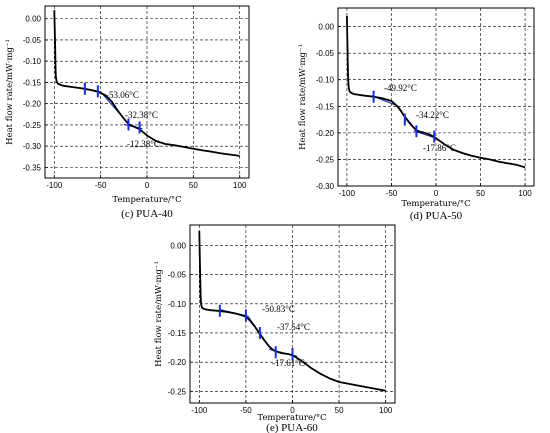  I want to click on annotation-1: -49.92°C, so click(400, 88).